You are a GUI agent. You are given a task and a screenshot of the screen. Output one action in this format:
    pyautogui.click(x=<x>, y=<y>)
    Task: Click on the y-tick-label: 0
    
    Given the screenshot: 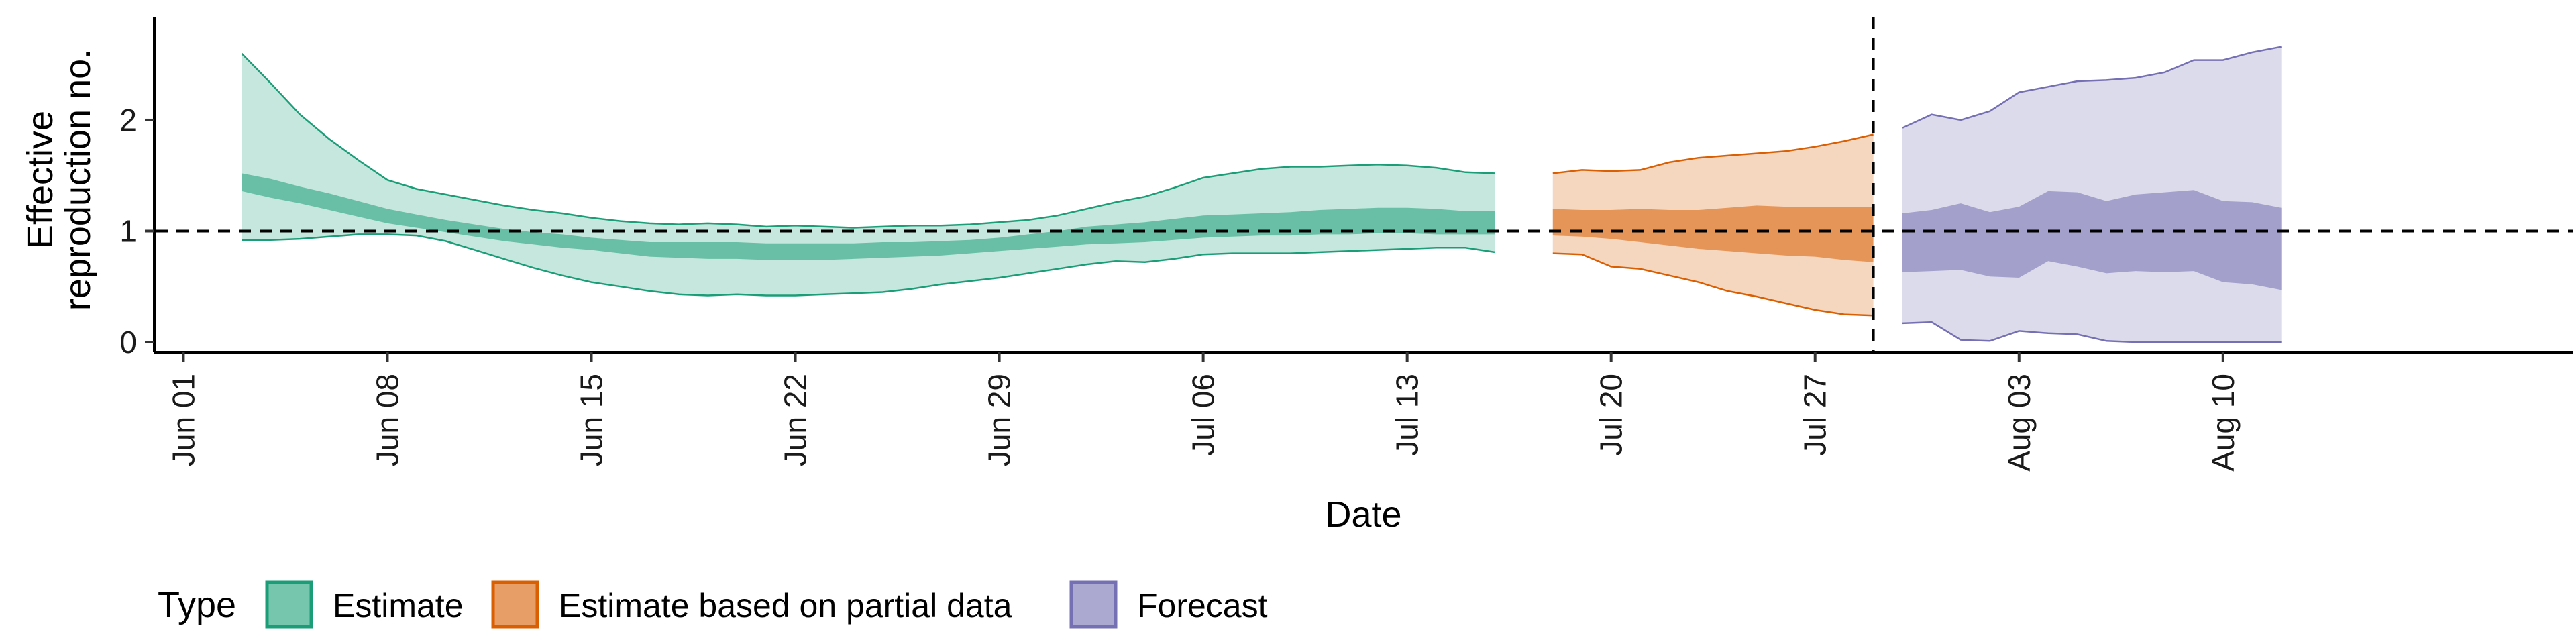 What is the action you would take?
    pyautogui.click(x=128, y=342)
    